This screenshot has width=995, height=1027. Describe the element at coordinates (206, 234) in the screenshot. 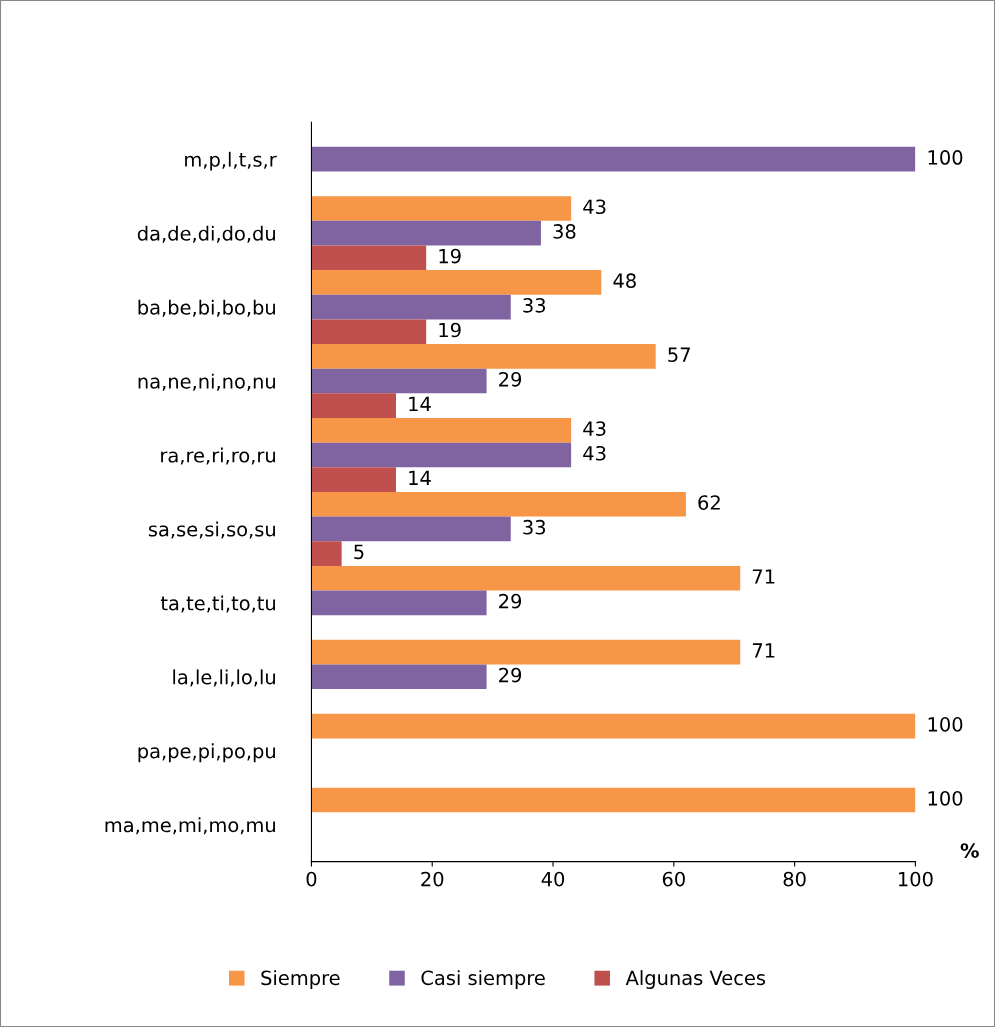

I see `y-tick-label: da,de,di,do,du` at that location.